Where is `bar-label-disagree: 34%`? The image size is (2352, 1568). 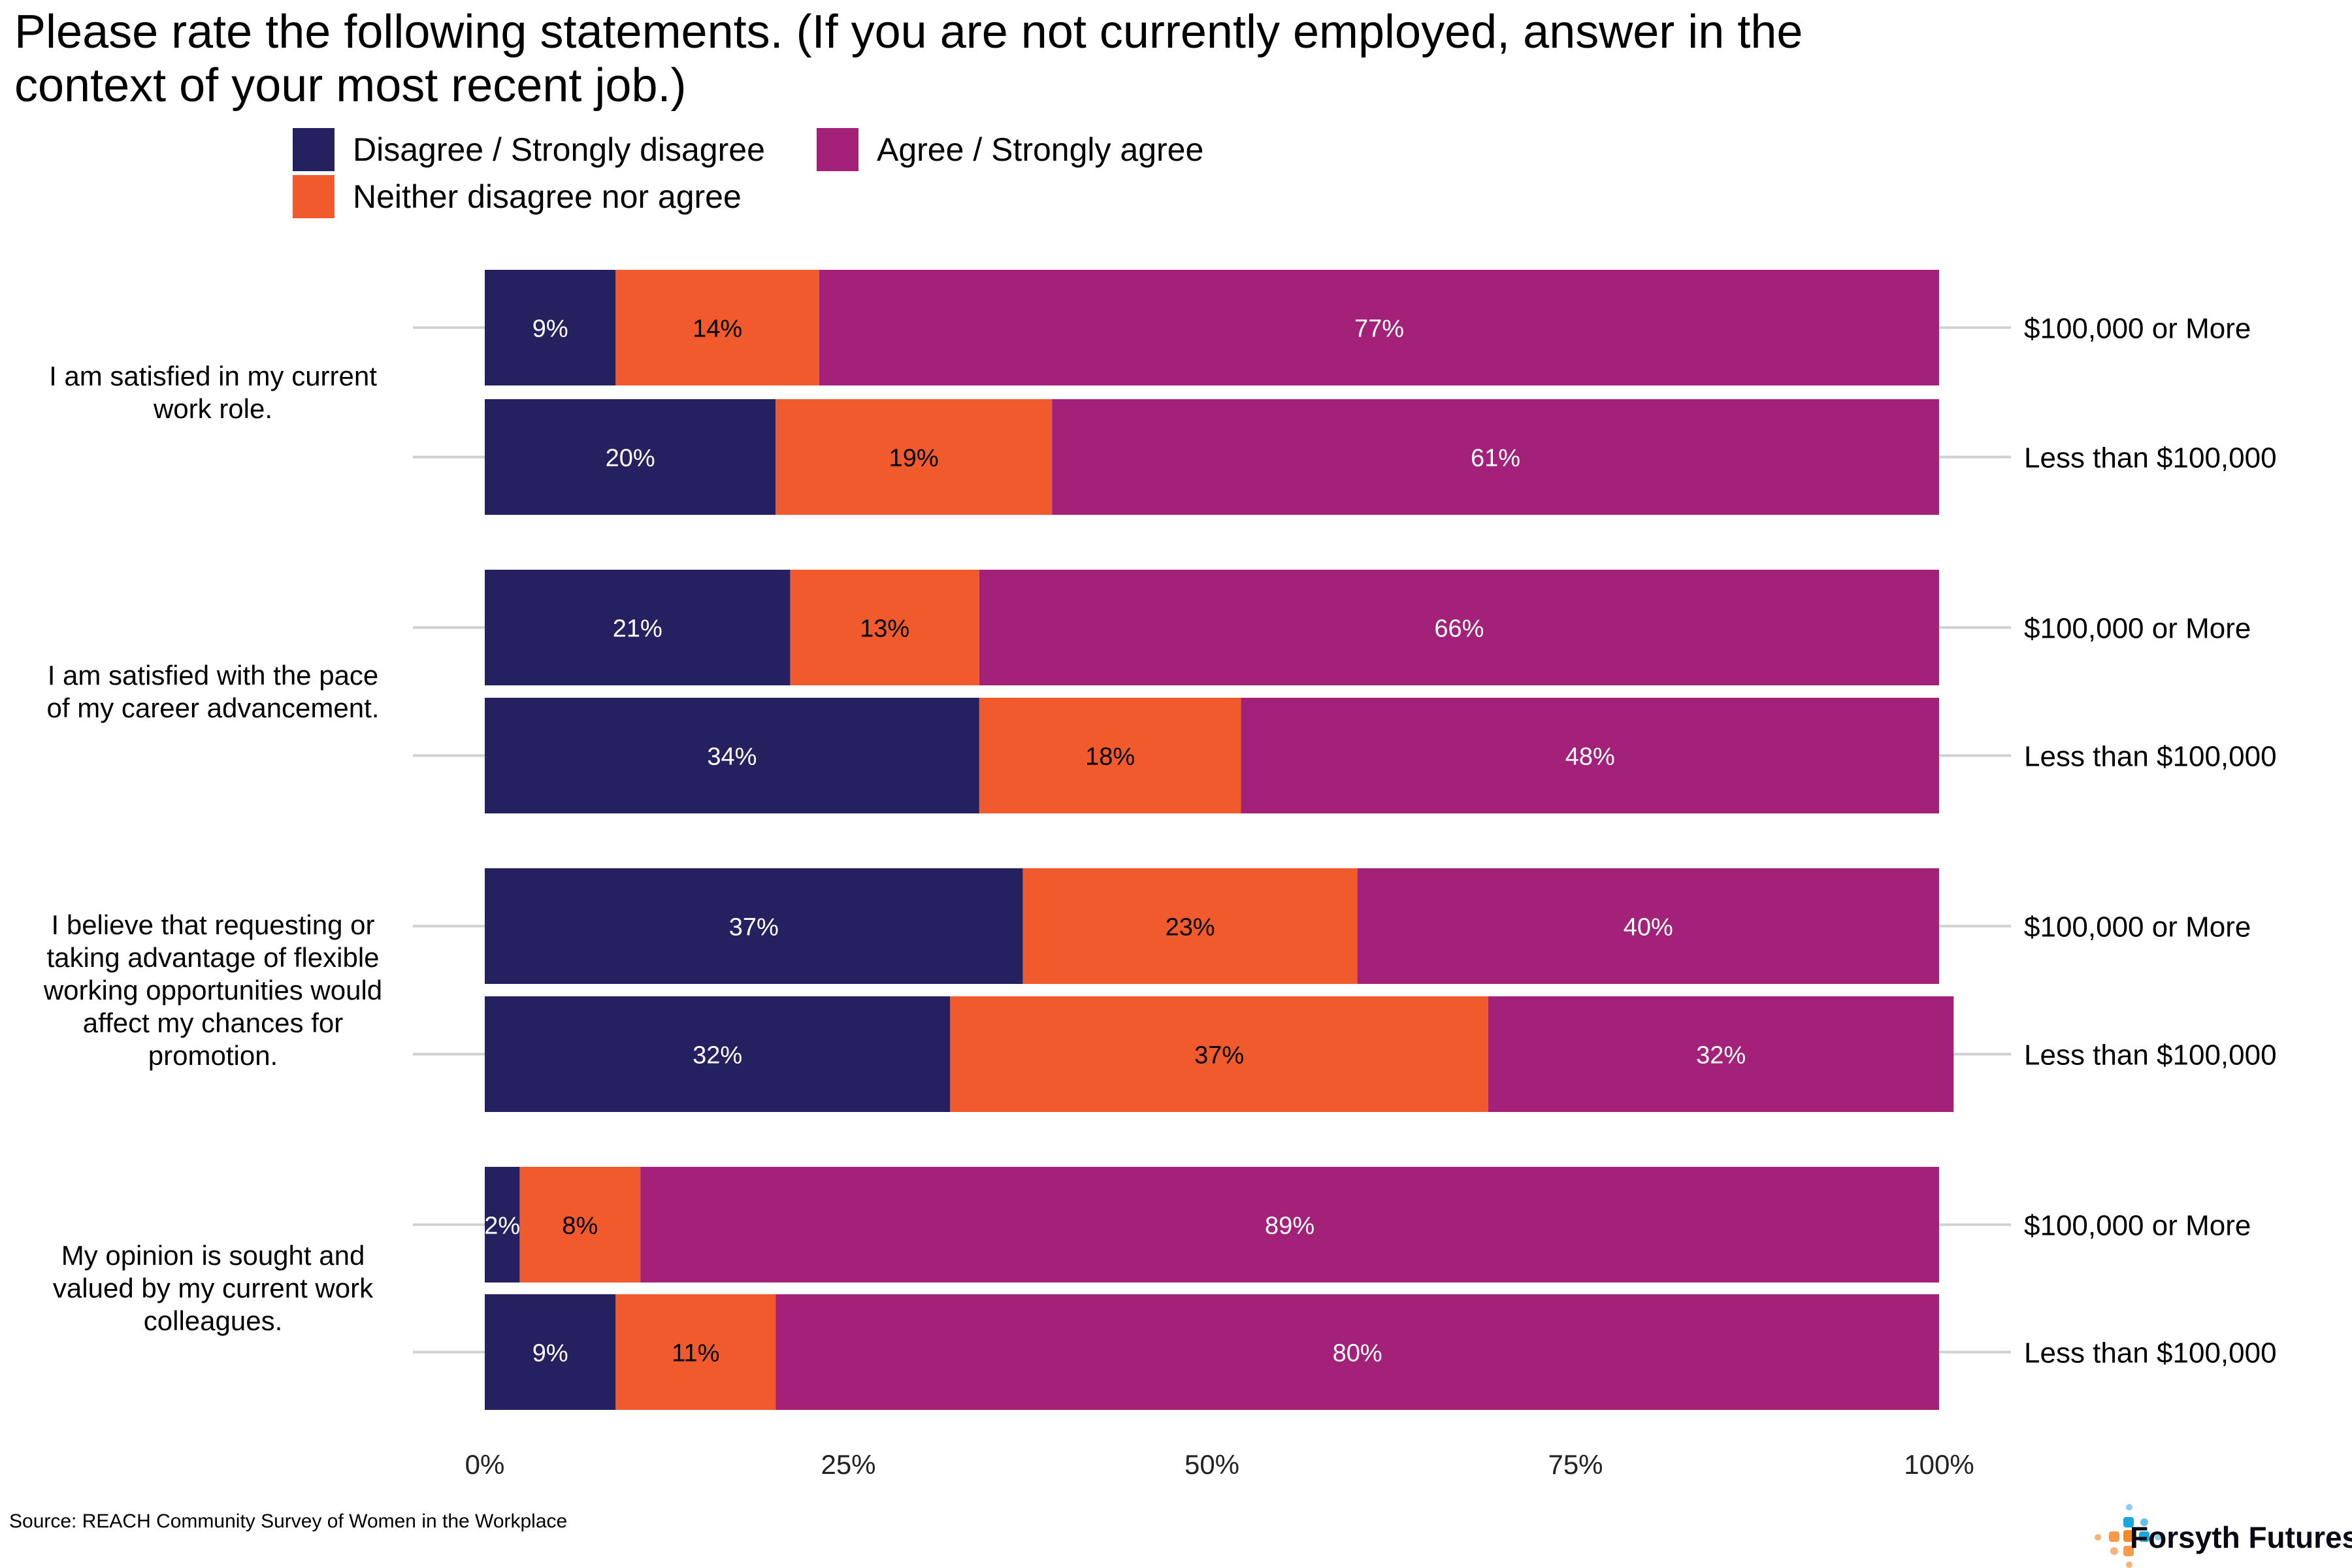
bar-label-disagree: 34% is located at coordinates (732, 757).